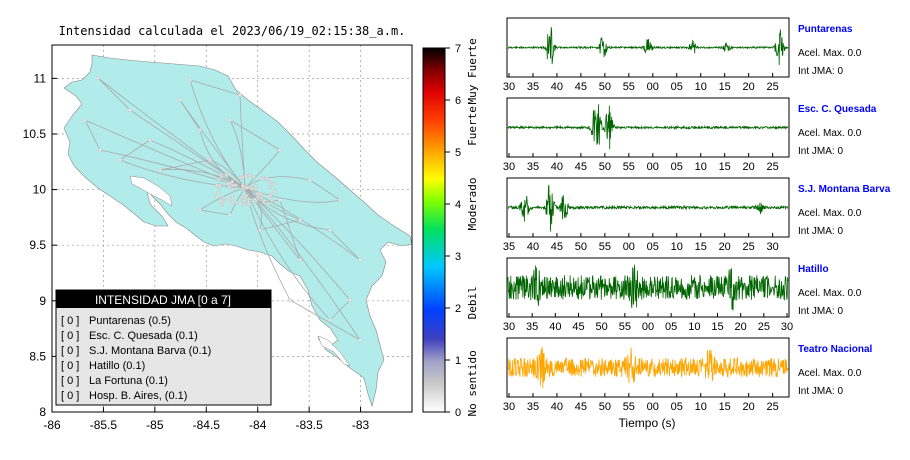 This screenshot has width=910, height=460. I want to click on waveform-xtick-label: 40, so click(533, 247).